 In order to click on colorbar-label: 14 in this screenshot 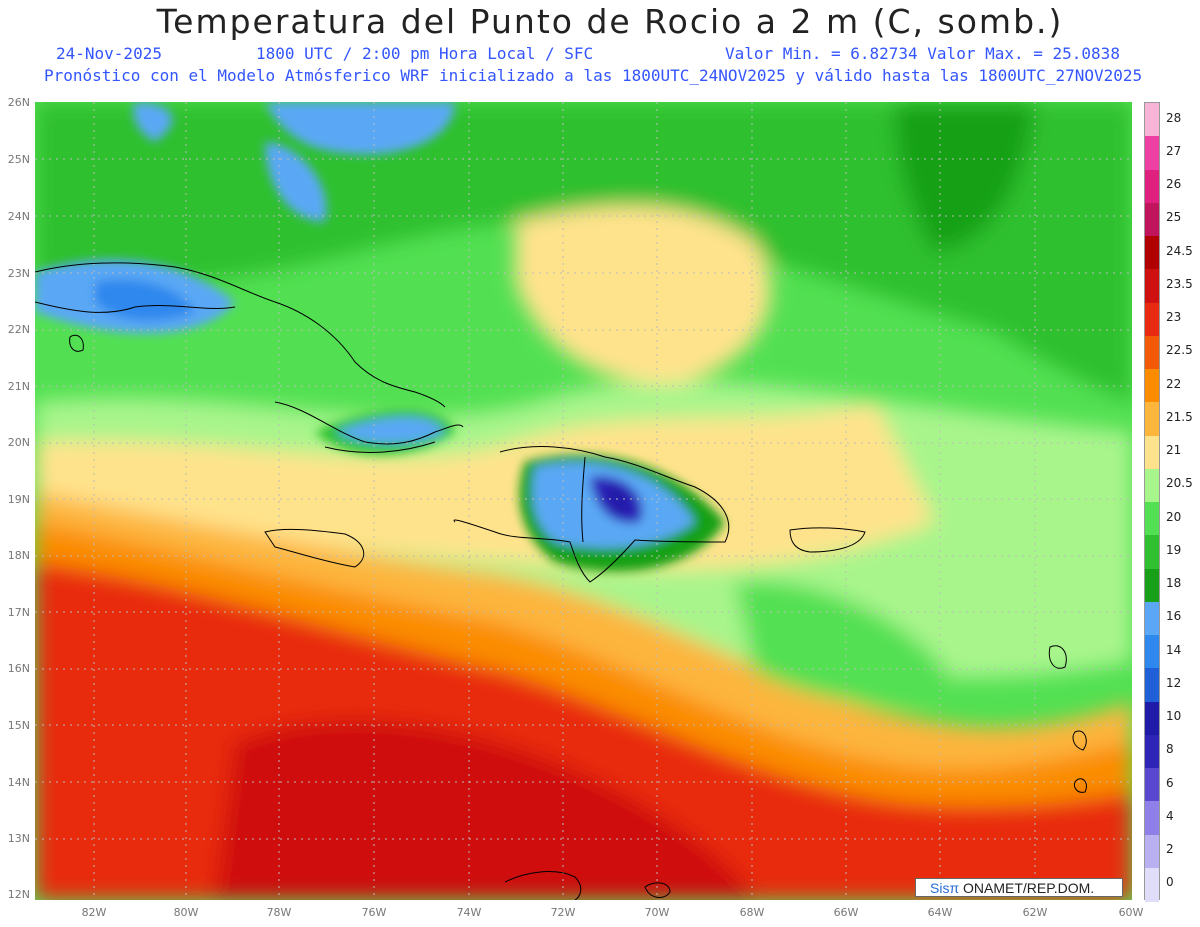, I will do `click(1174, 649)`.